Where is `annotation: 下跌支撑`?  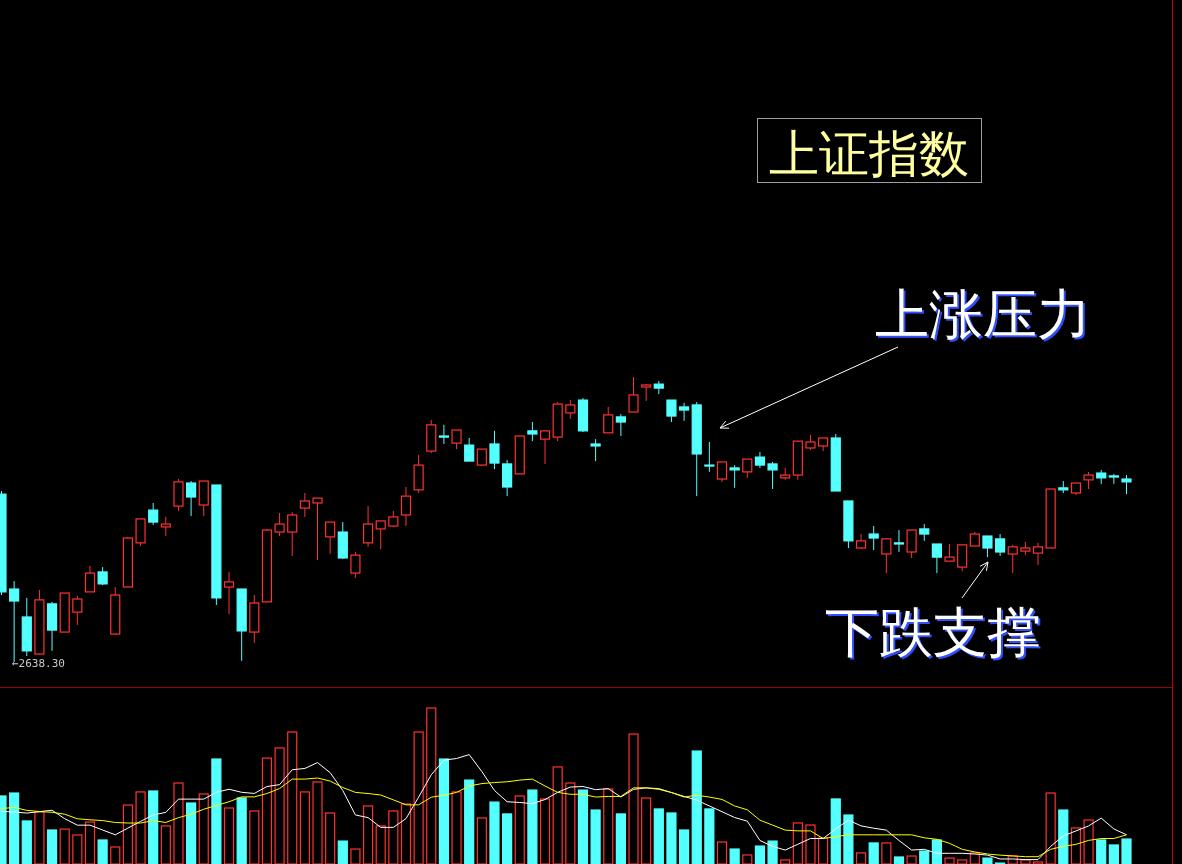 annotation: 下跌支撑 is located at coordinates (935, 635).